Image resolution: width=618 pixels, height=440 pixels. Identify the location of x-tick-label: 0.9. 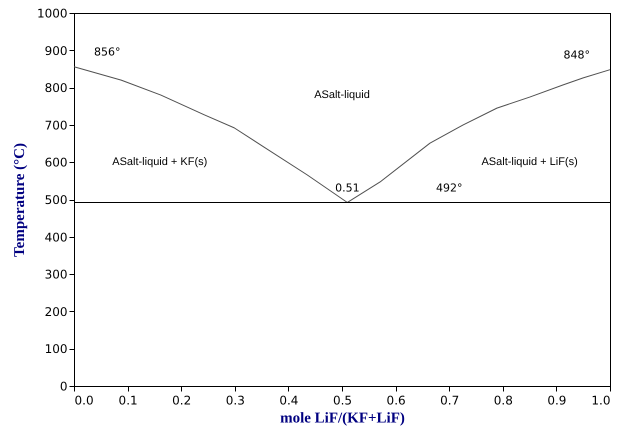
(556, 401).